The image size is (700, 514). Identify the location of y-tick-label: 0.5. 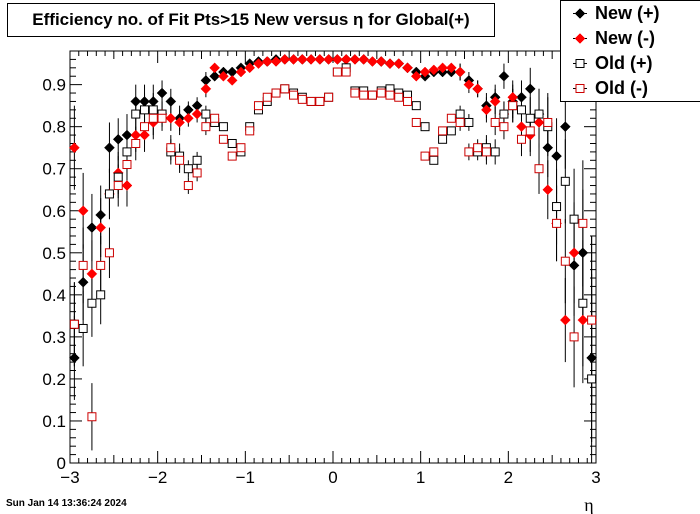
(54, 253).